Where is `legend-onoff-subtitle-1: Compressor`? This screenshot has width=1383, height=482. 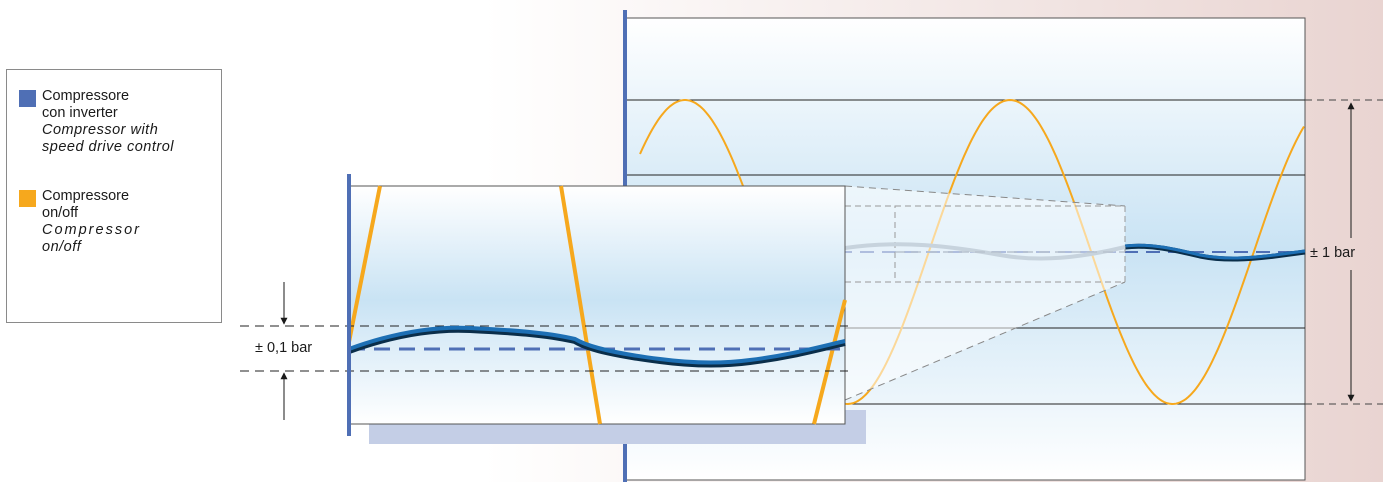 legend-onoff-subtitle-1: Compressor is located at coordinates (91, 230).